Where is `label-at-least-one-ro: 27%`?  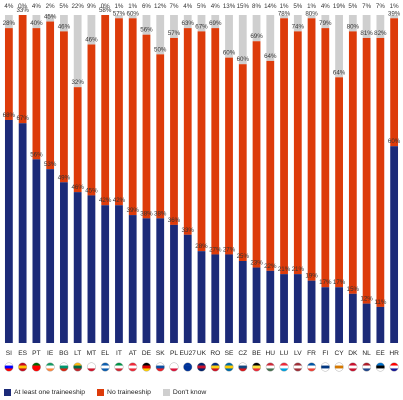 label-at-least-one-ro: 27% is located at coordinates (215, 249).